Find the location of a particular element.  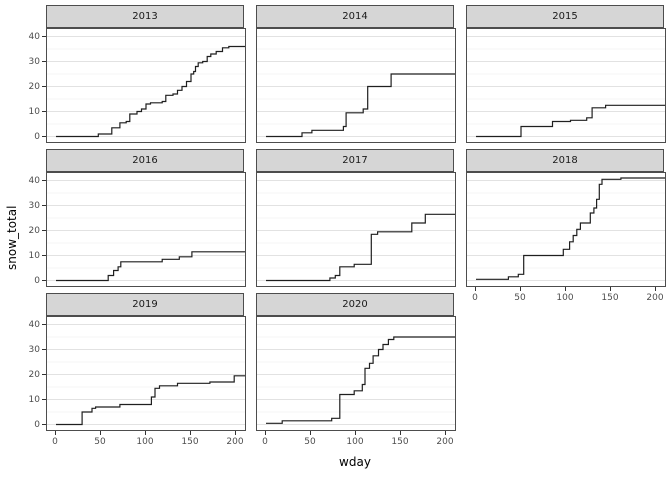

facet-strip: 2013 is located at coordinates (145, 16).